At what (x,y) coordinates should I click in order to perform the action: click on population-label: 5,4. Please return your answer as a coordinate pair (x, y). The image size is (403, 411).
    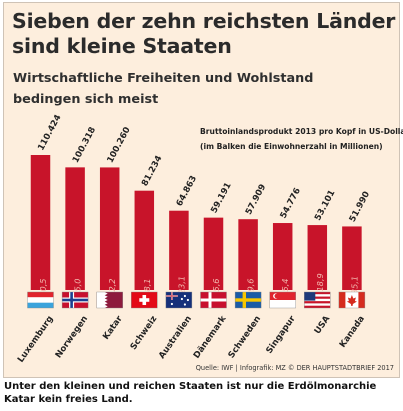
    Looking at the image, I should click on (285, 284).